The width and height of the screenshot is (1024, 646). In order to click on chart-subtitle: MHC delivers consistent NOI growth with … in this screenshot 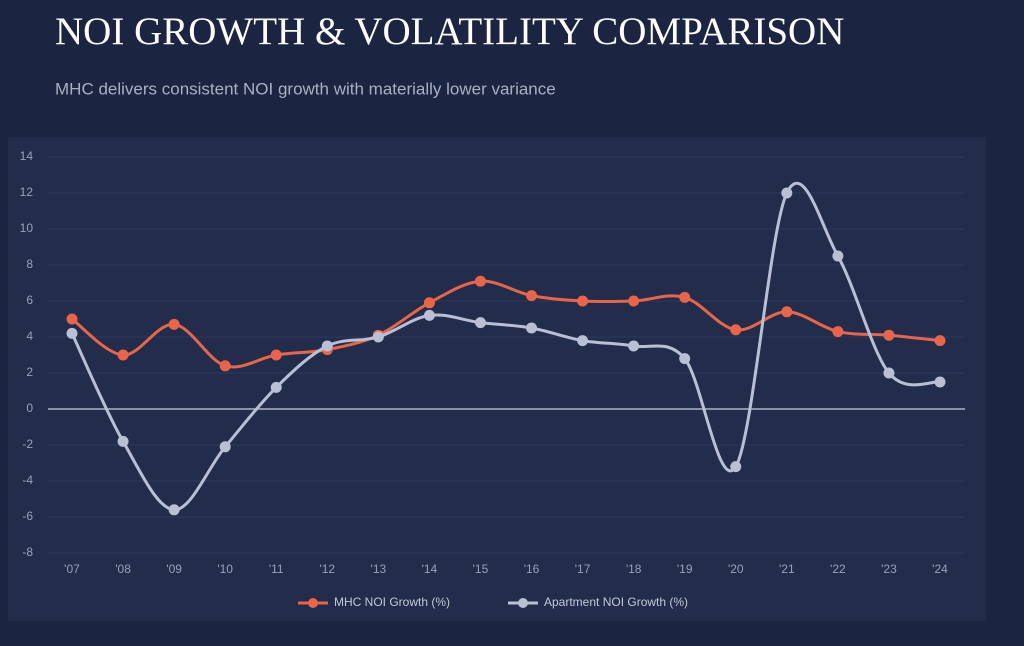, I will do `click(305, 88)`.